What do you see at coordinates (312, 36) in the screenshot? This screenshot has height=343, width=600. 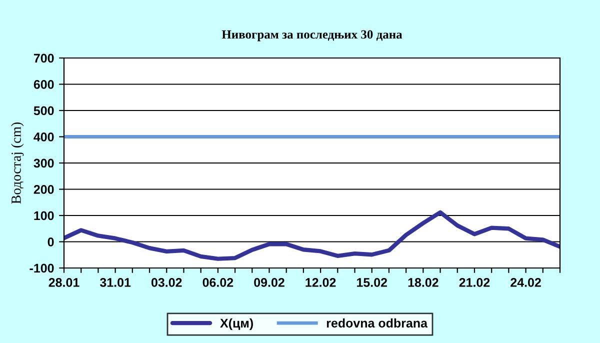 I see `chart-title: Нивограм за последњих 30 дана` at bounding box center [312, 36].